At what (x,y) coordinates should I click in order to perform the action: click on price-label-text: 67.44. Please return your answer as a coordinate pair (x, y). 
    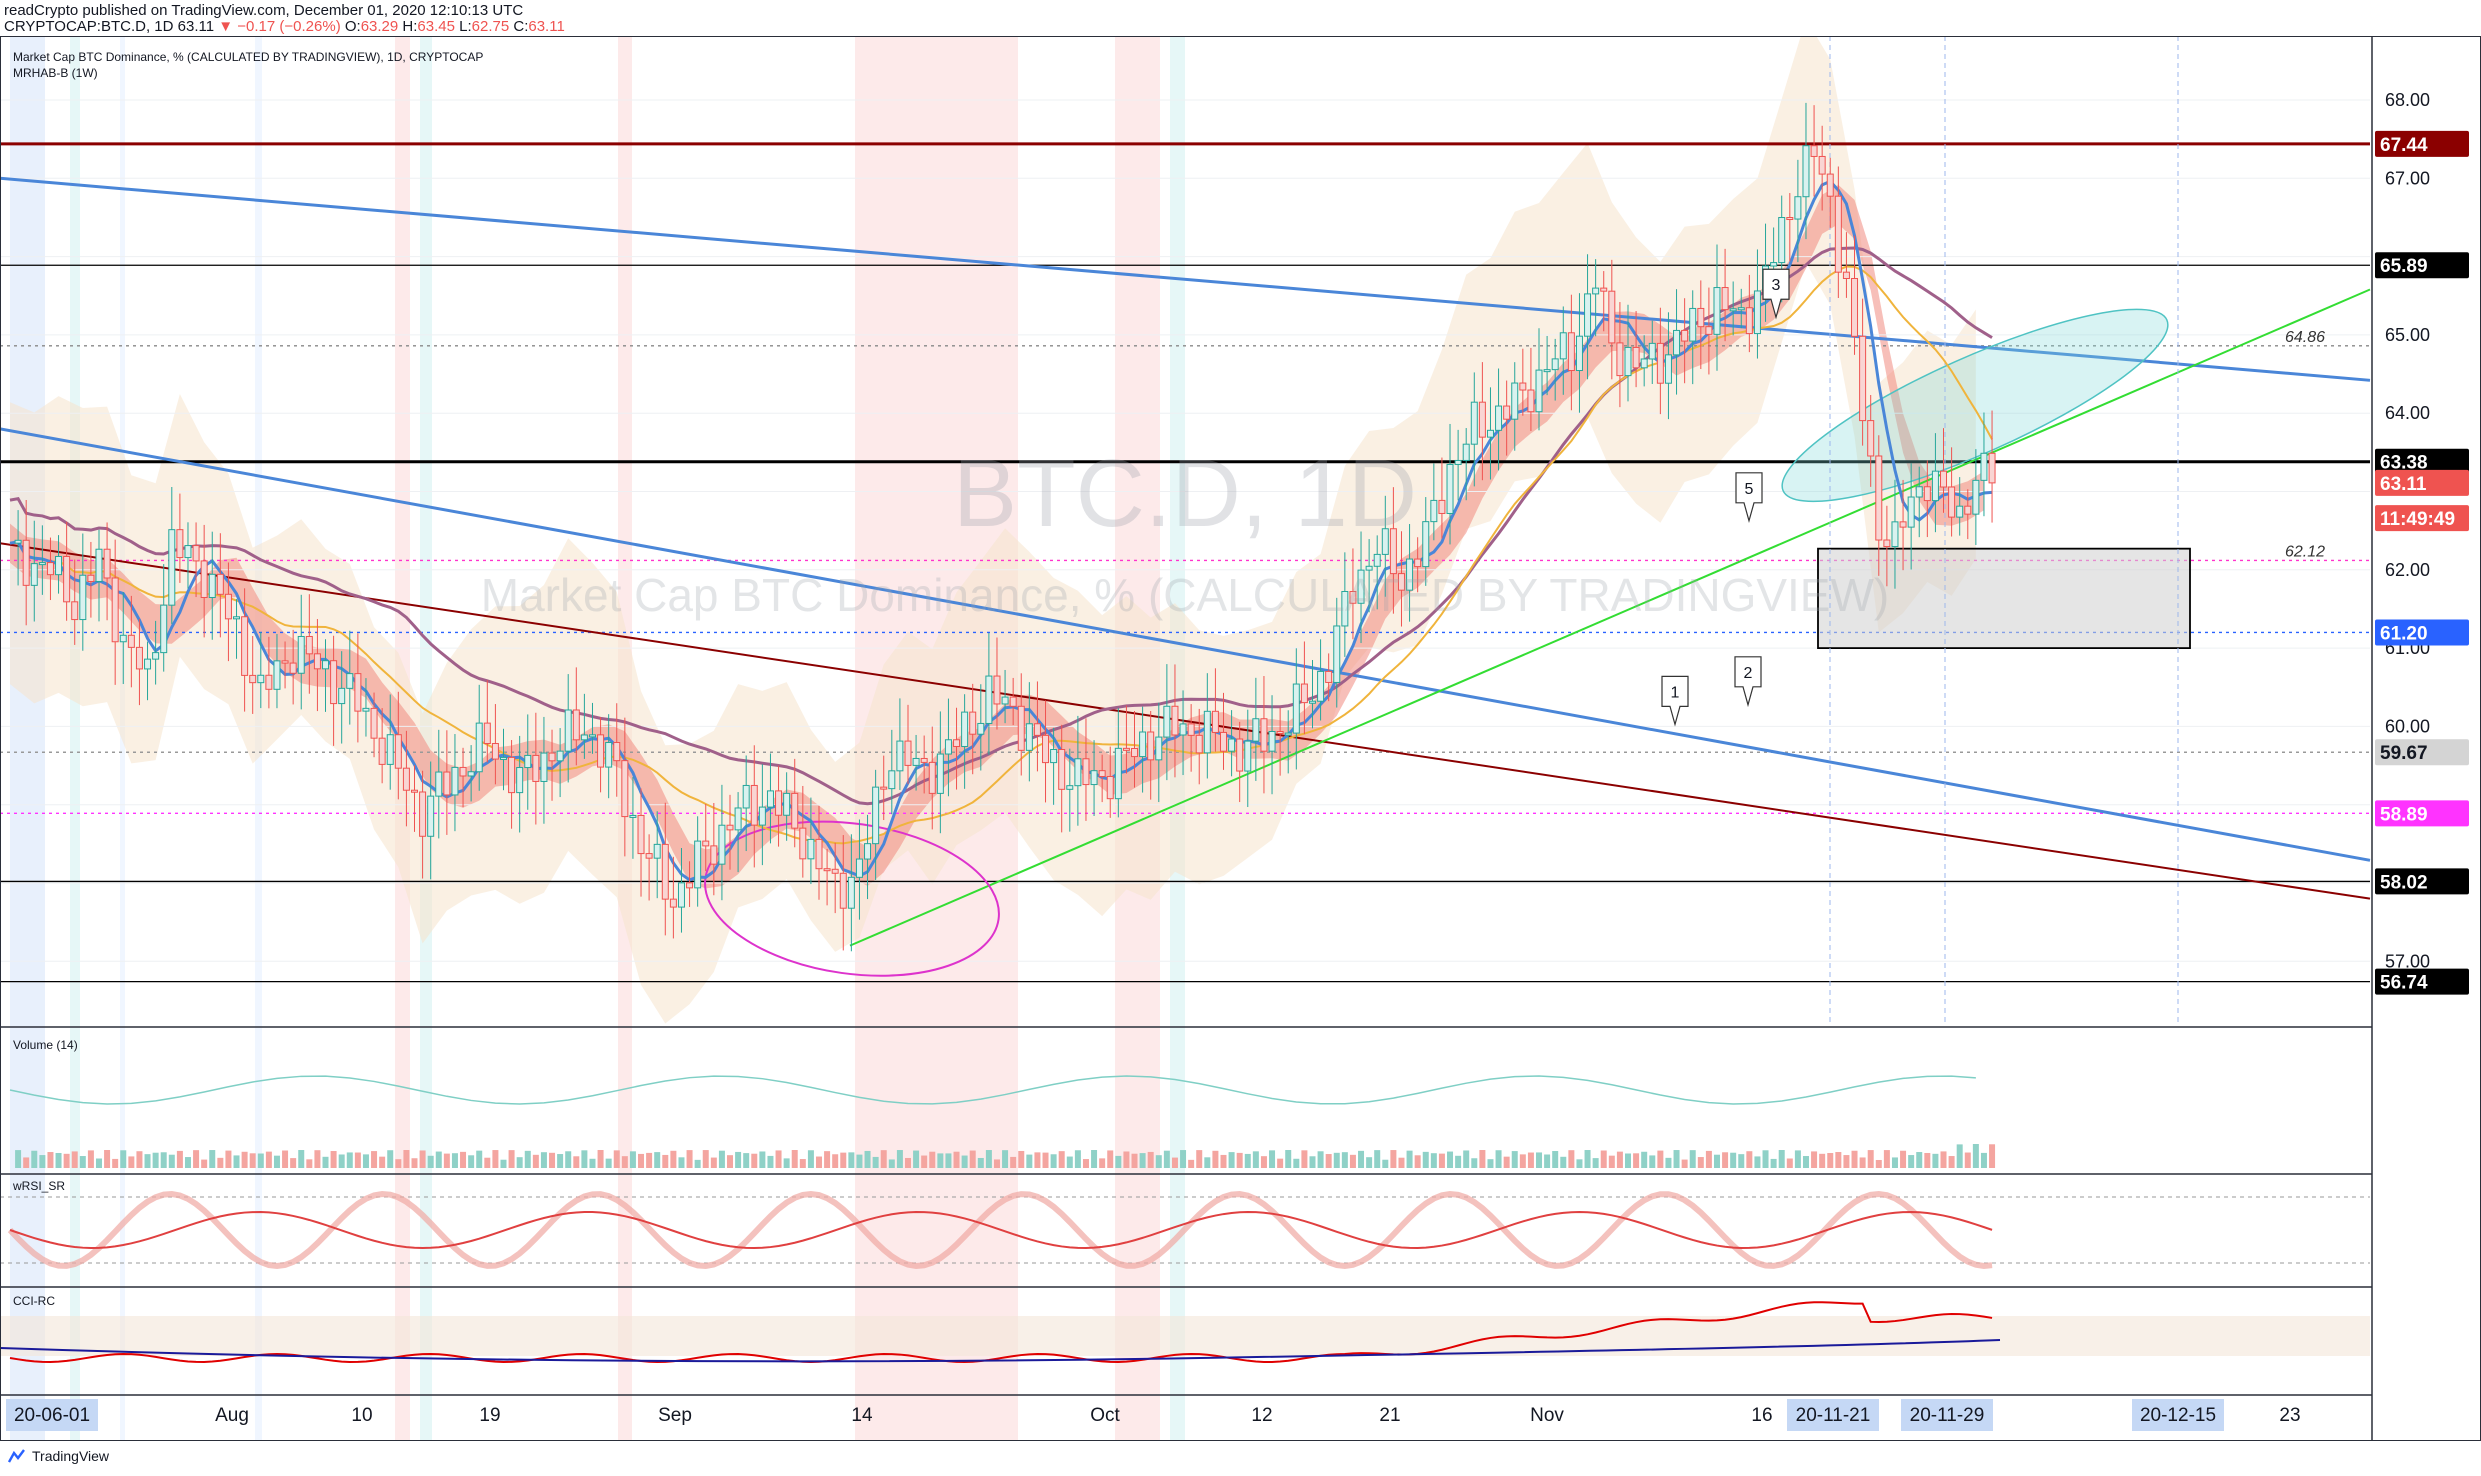
    Looking at the image, I should click on (2404, 145).